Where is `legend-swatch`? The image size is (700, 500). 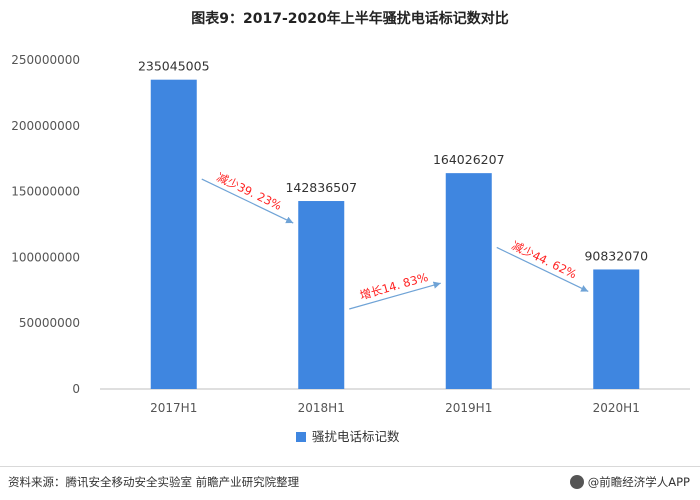
legend-swatch is located at coordinates (301, 437).